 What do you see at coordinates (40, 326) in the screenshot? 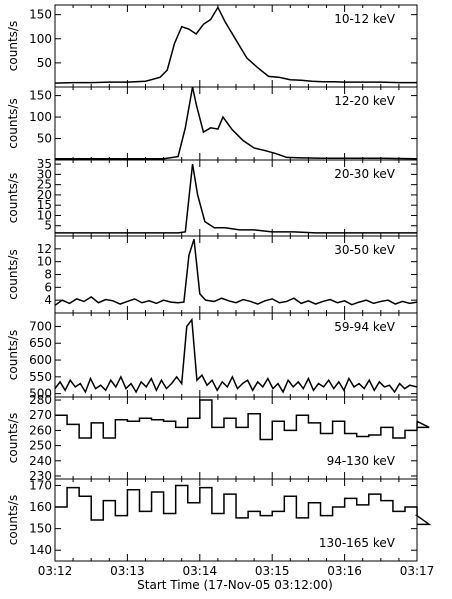
I see `y-tick-label: 700` at bounding box center [40, 326].